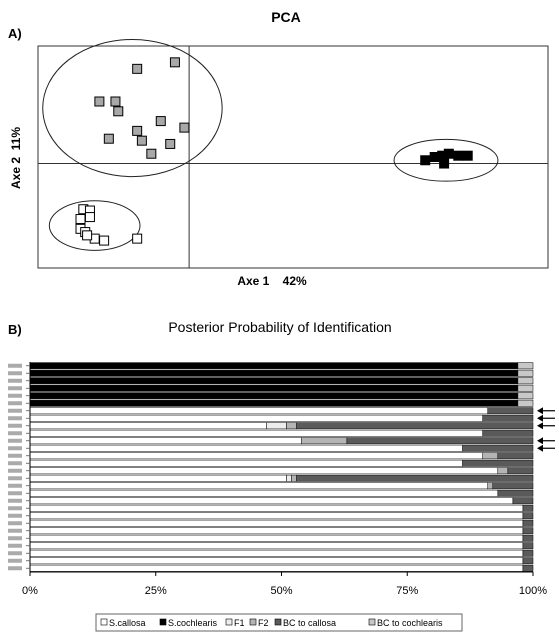 The image size is (559, 640). What do you see at coordinates (284, 584) in the screenshot?
I see `bar-x-ticks: 0% 25% 50% 75% 100%` at bounding box center [284, 584].